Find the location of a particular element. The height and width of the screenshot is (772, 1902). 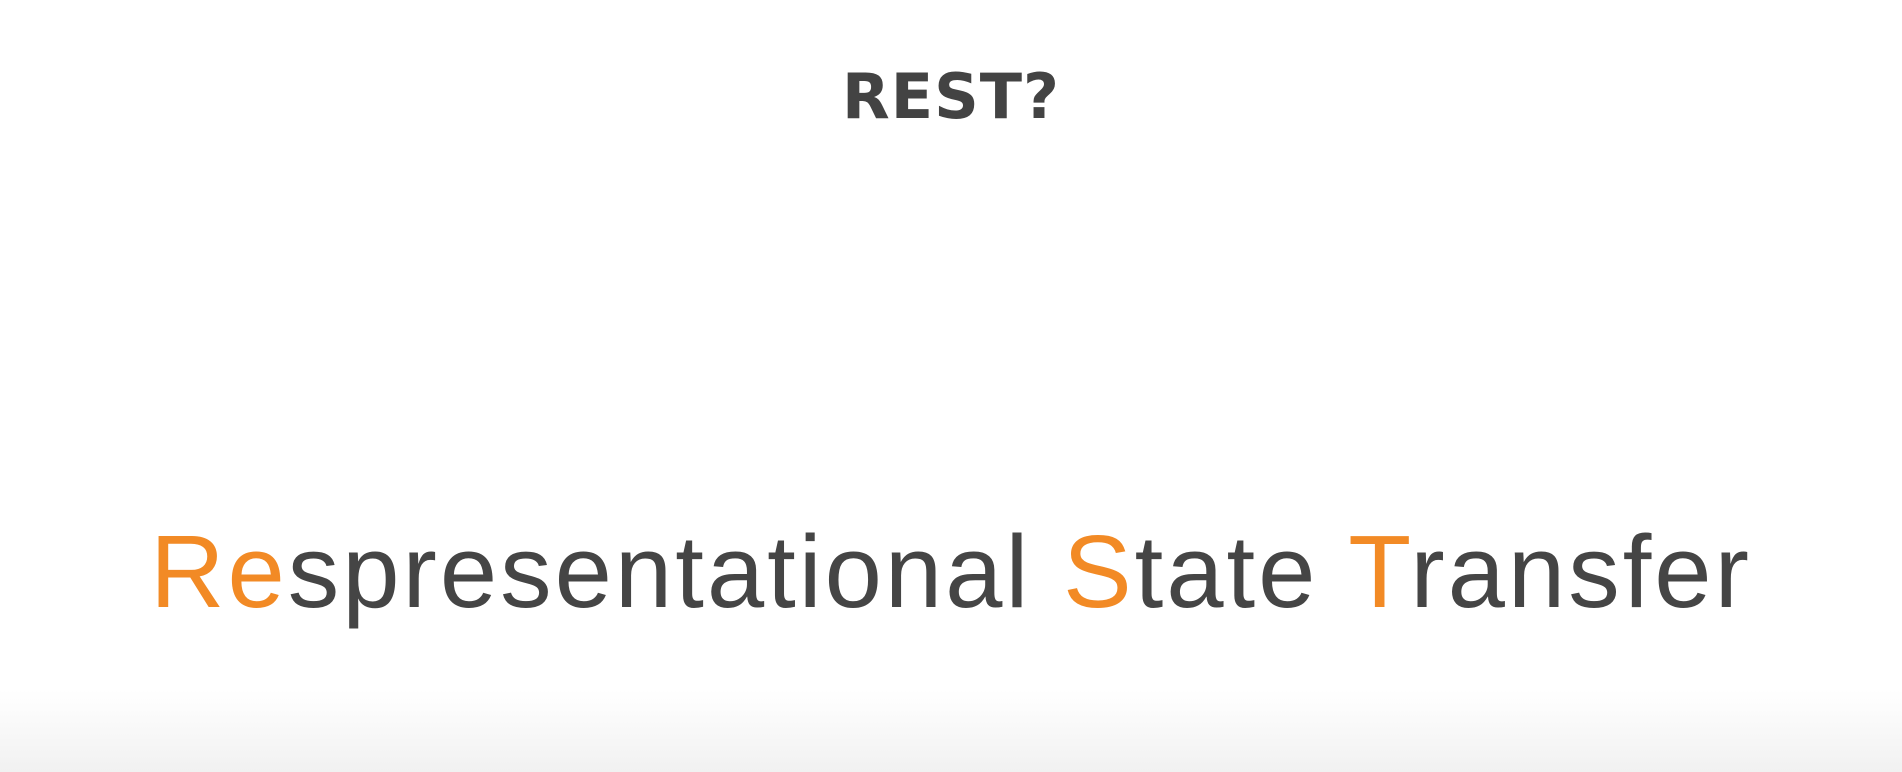

slide-title: REST? is located at coordinates (950, 96).